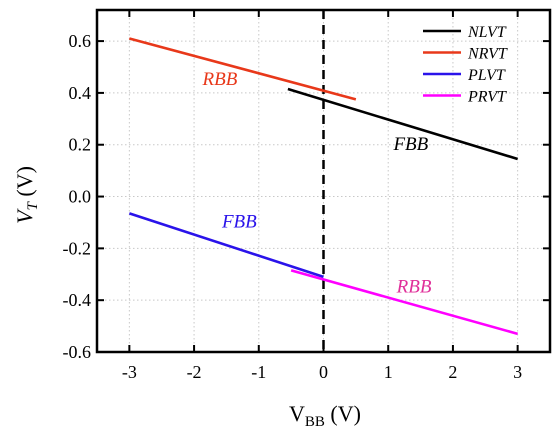 This screenshot has height=431, width=553. What do you see at coordinates (80, 145) in the screenshot?
I see `y-tick-label: 0.2` at bounding box center [80, 145].